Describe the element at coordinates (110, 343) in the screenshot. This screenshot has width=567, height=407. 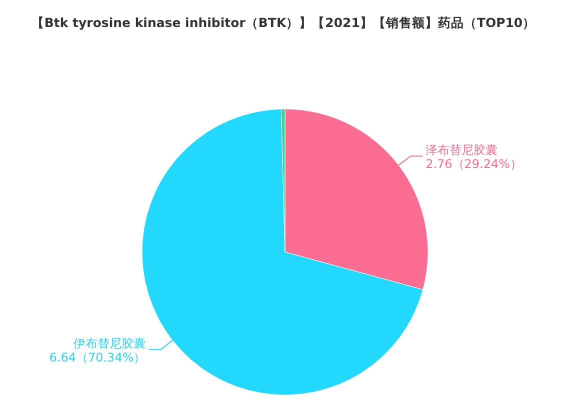
I see `slice-label: 伊布替尼胶囊` at that location.